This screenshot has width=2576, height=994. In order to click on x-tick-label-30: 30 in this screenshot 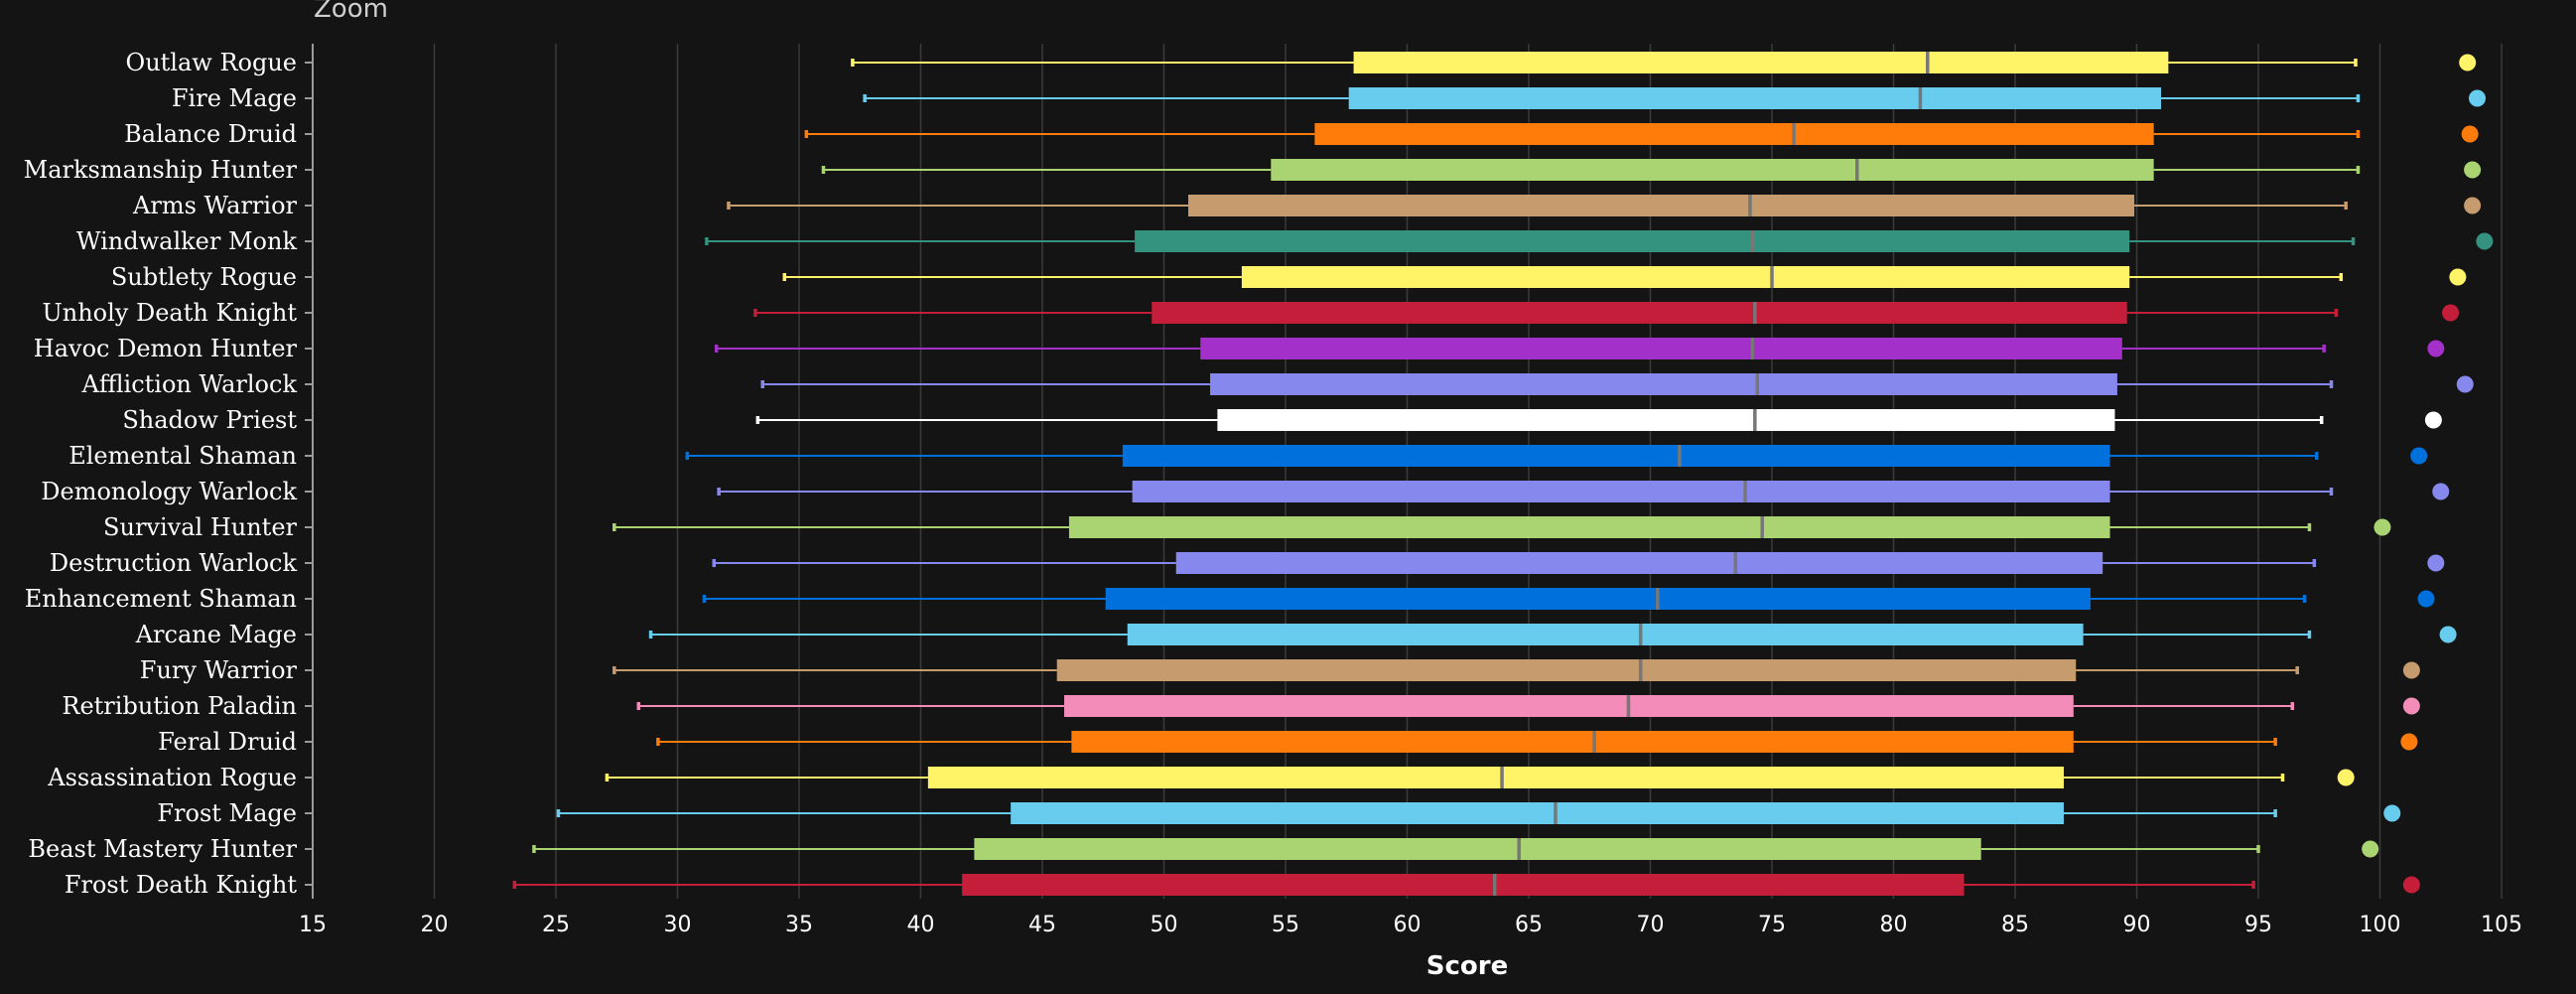, I will do `click(678, 925)`.